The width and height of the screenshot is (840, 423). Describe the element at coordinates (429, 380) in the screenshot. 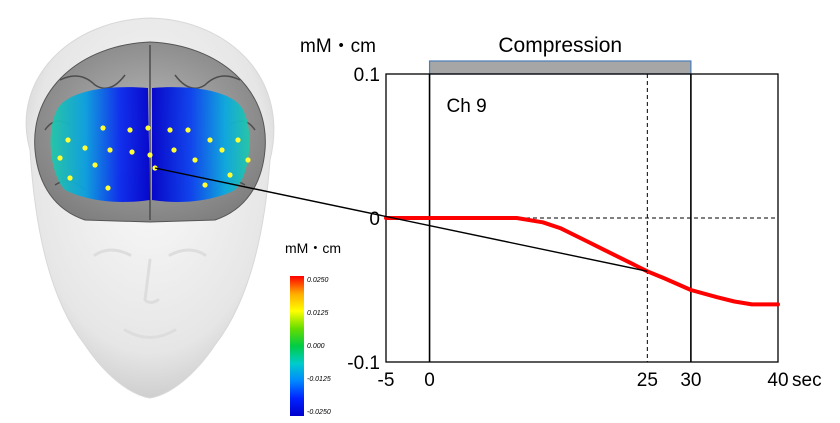

I see `x-tick-label: 0` at that location.